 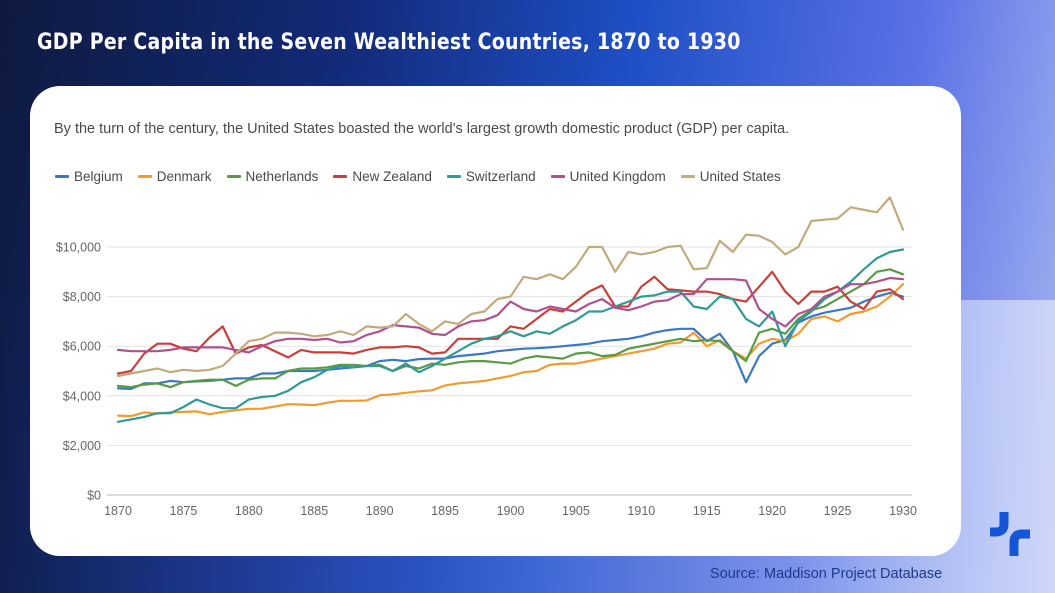 I want to click on x-tick-label: 1910, so click(x=641, y=511).